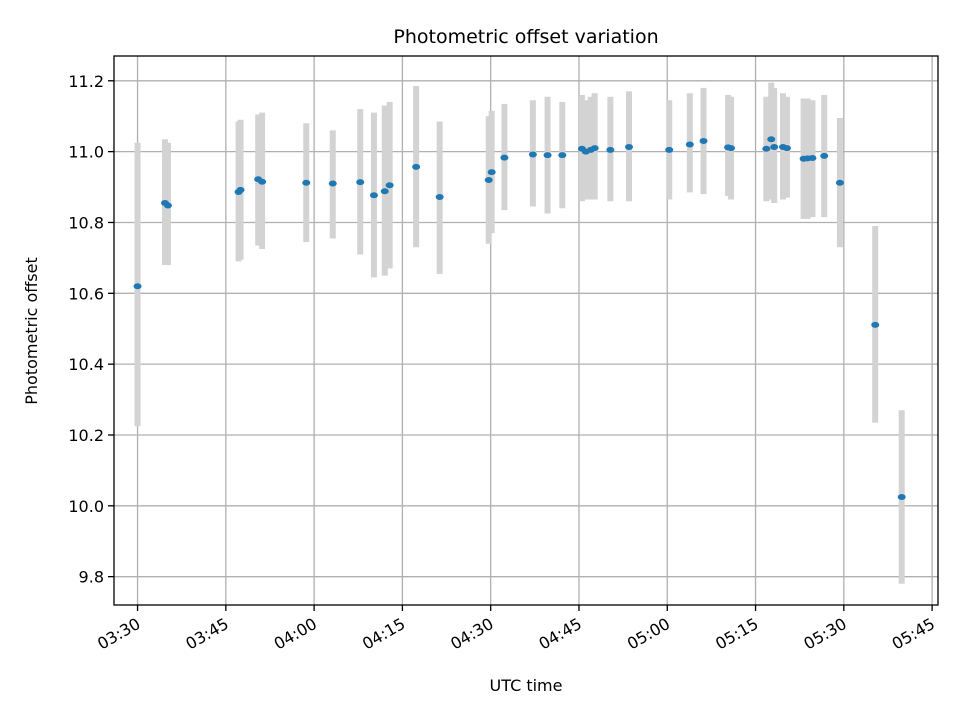 This screenshot has width=960, height=720. What do you see at coordinates (31, 331) in the screenshot?
I see `y-axis-label: Photometric offset` at bounding box center [31, 331].